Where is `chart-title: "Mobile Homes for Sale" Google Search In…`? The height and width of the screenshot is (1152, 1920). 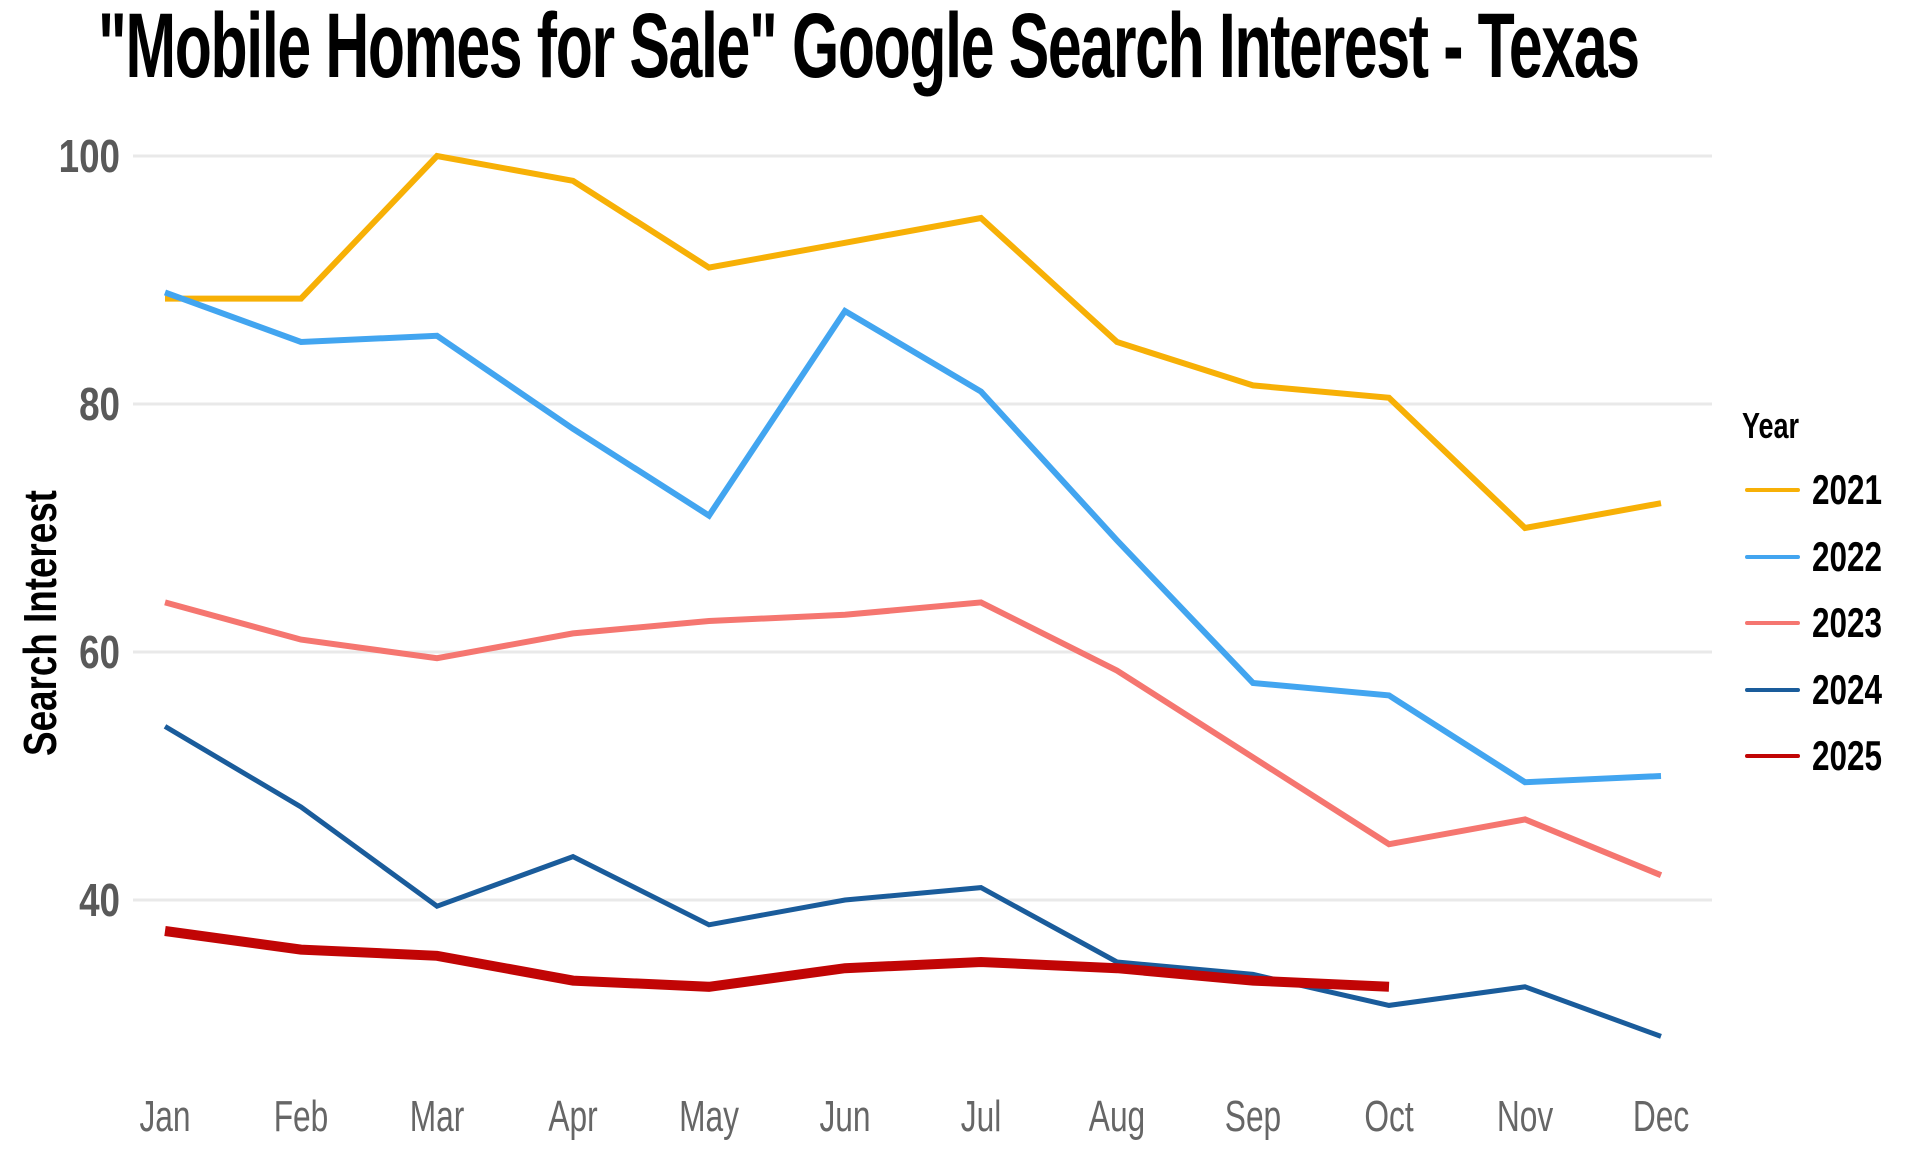
chart-title: "Mobile Homes for Sale" Google Search In… is located at coordinates (869, 48).